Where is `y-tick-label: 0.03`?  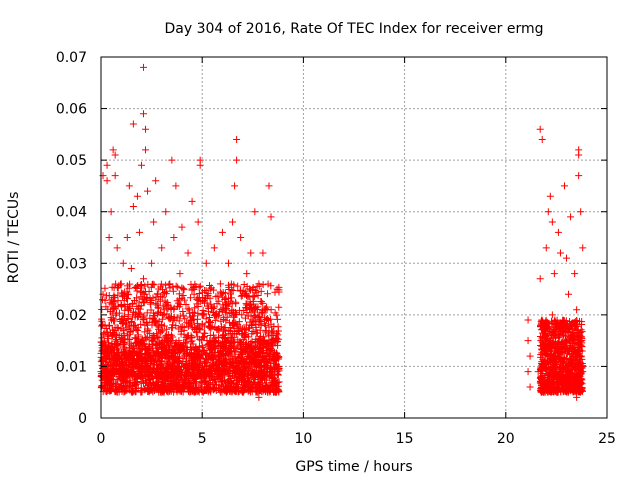
y-tick-label: 0.03 is located at coordinates (71, 264).